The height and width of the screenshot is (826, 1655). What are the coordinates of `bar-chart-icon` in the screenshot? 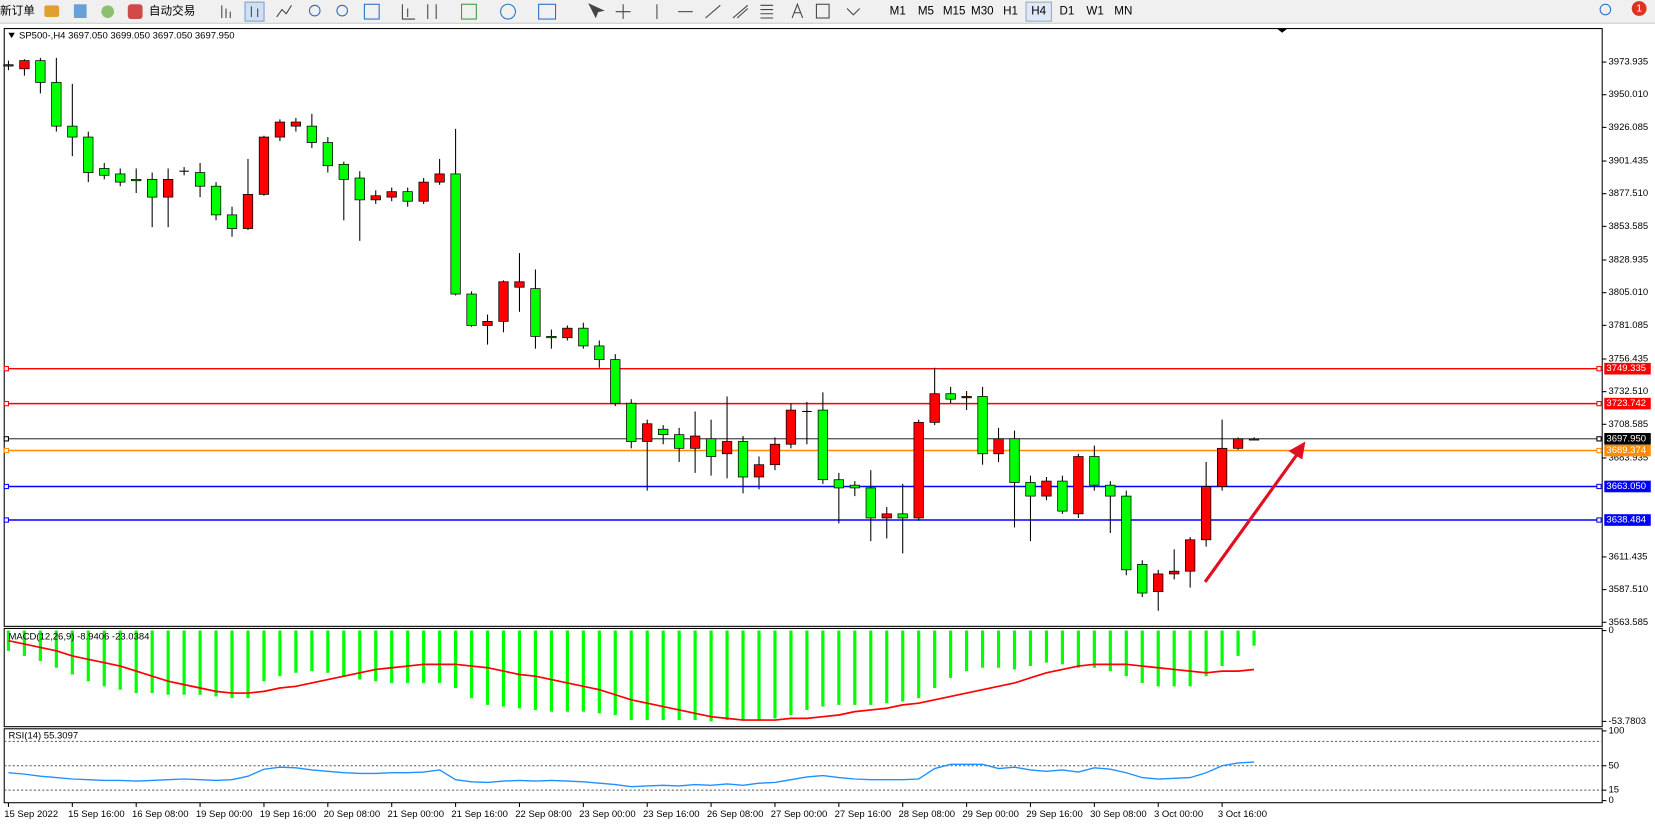 It's located at (226, 11).